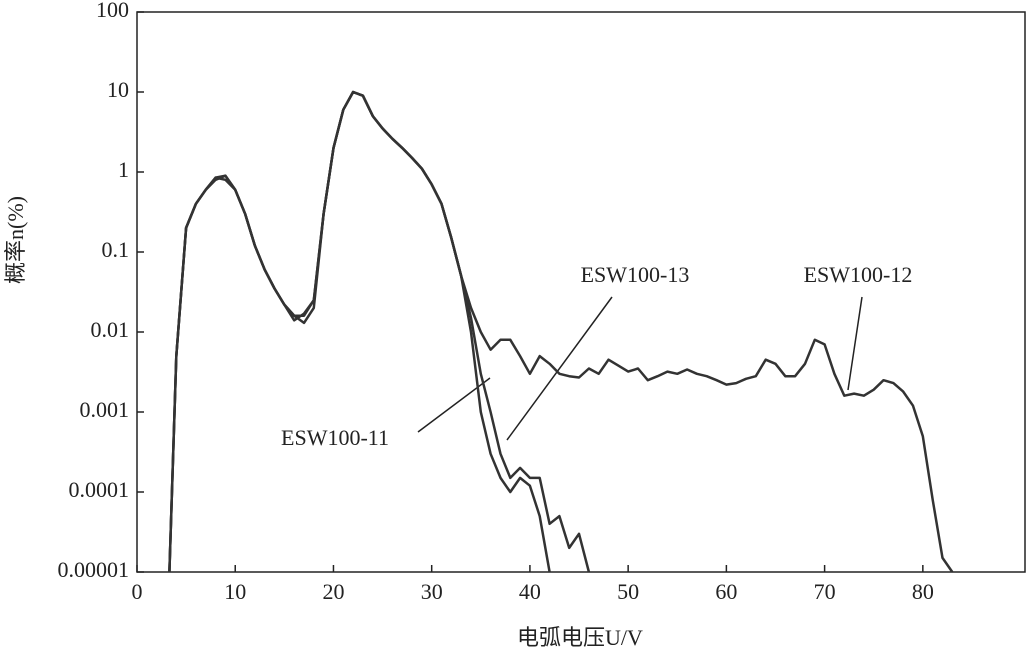 The width and height of the screenshot is (1028, 659). What do you see at coordinates (335, 437) in the screenshot?
I see `series-label: ESW100-11` at bounding box center [335, 437].